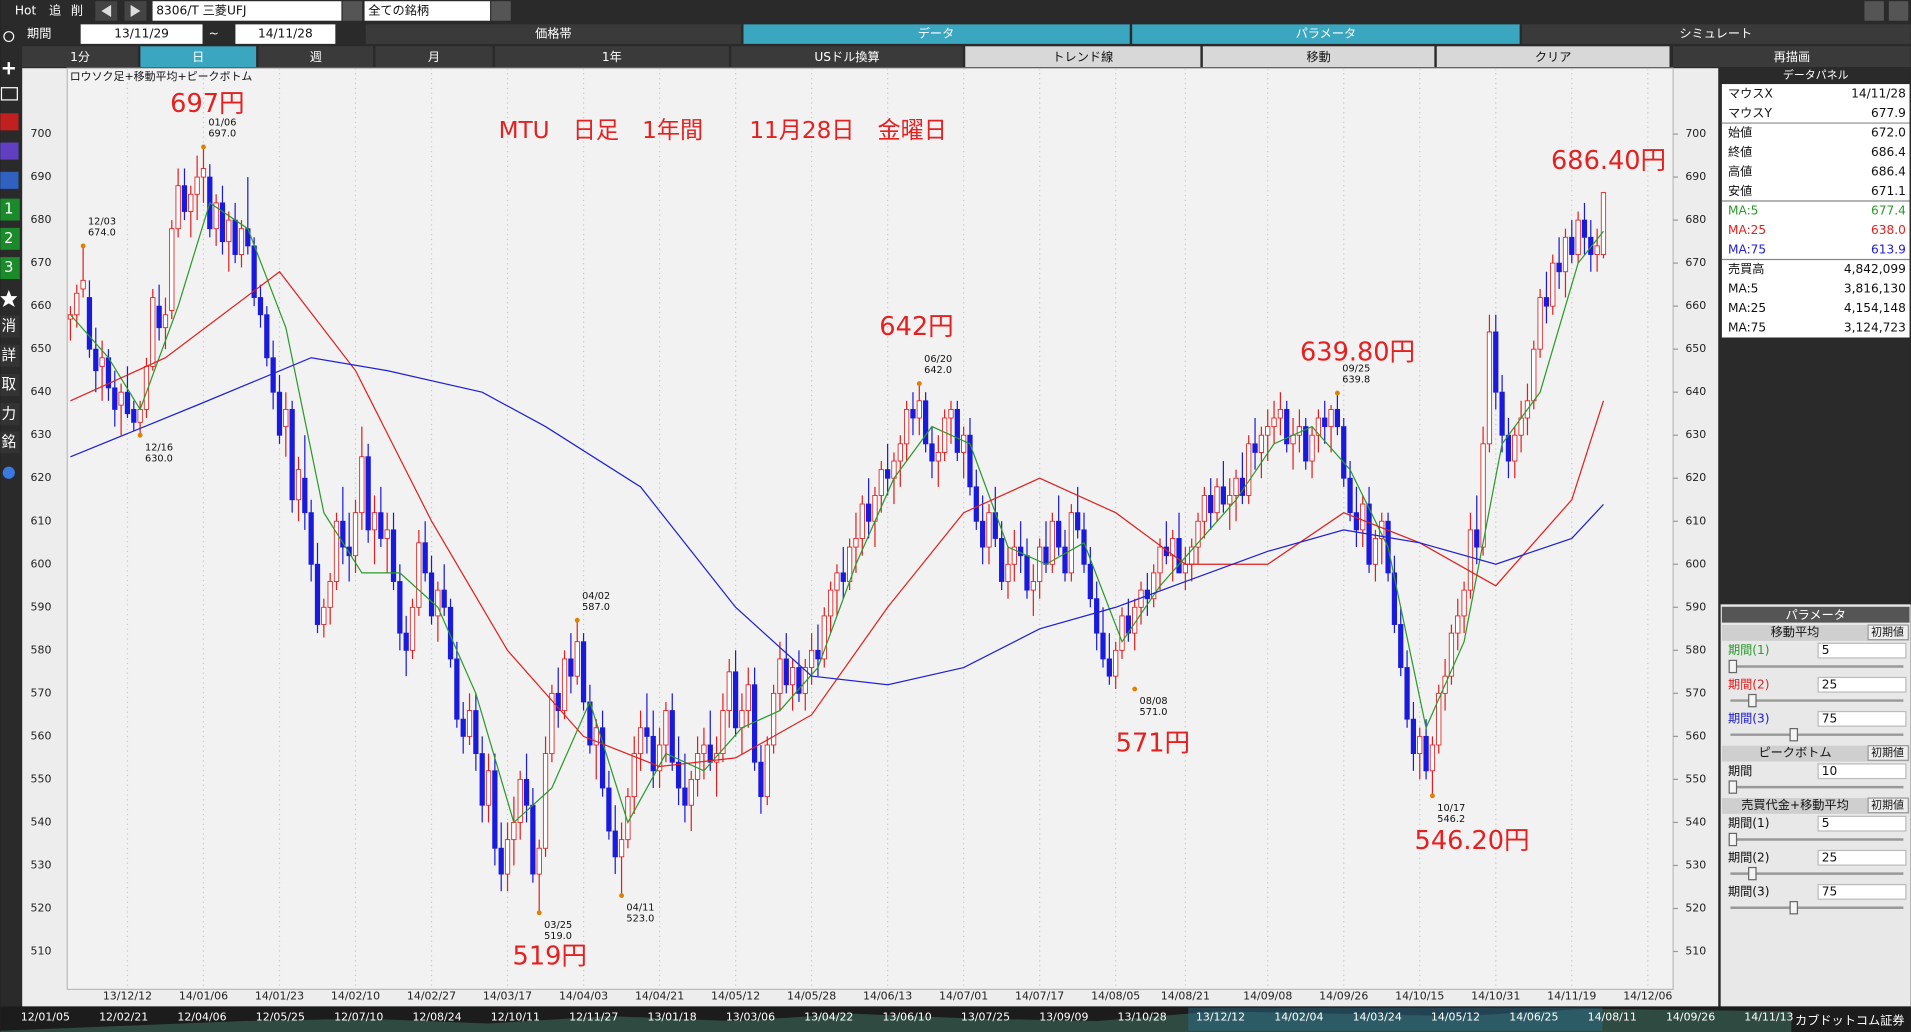 This screenshot has height=1032, width=1911. Describe the element at coordinates (77, 10) in the screenshot. I see `delete-button: 削` at that location.